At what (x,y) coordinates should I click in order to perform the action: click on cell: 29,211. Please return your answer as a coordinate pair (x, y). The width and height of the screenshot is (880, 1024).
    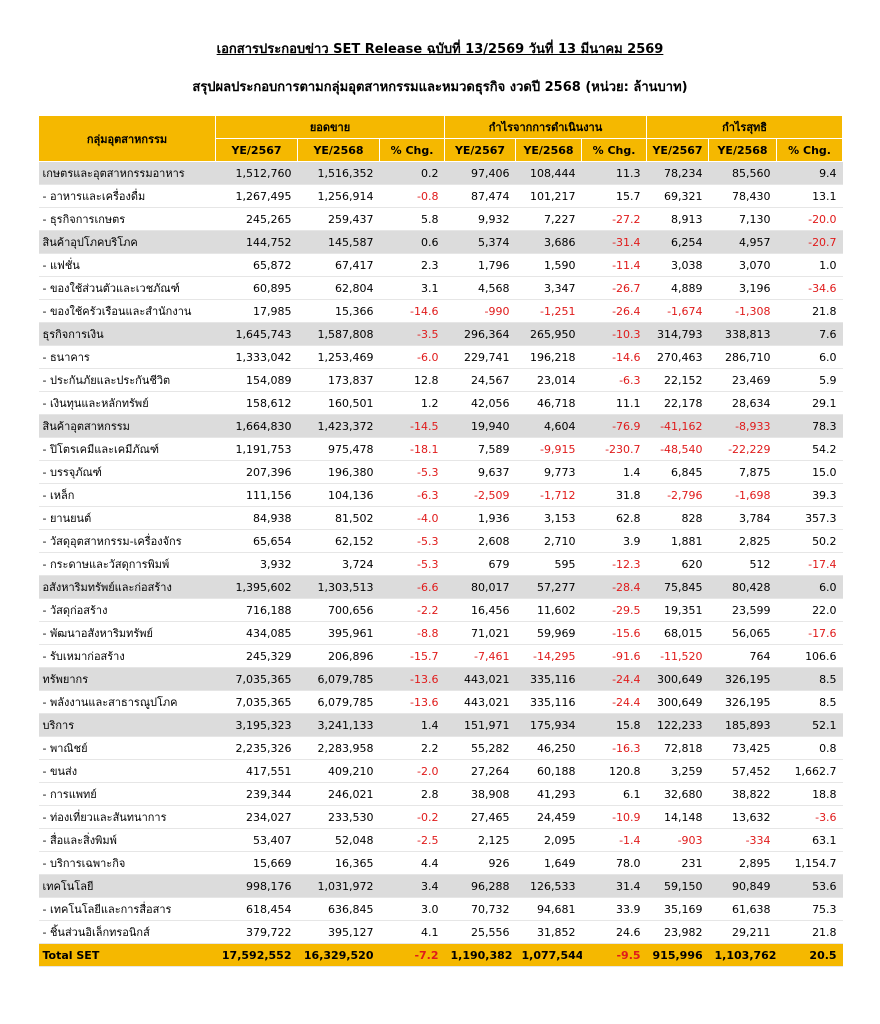
    Looking at the image, I should click on (742, 932).